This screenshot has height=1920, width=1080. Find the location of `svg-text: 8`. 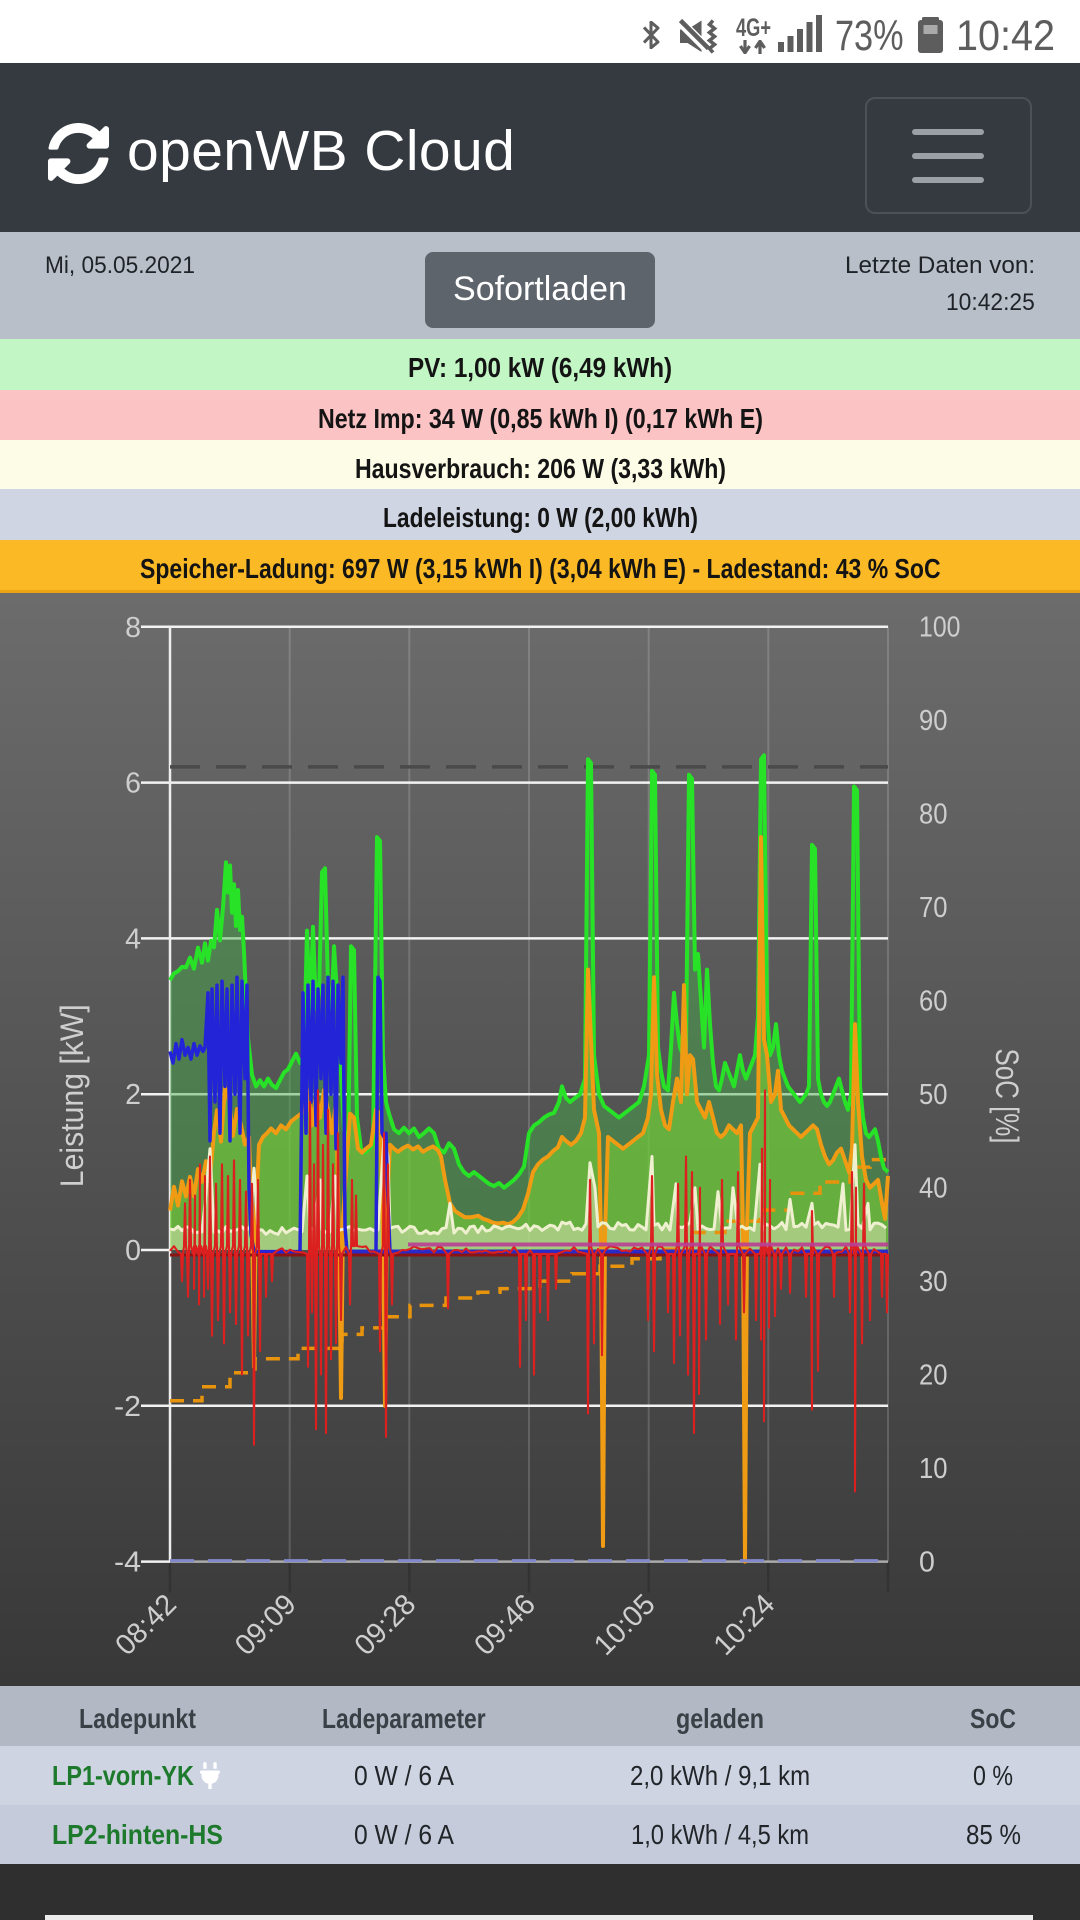

svg-text: 8 is located at coordinates (133, 628).